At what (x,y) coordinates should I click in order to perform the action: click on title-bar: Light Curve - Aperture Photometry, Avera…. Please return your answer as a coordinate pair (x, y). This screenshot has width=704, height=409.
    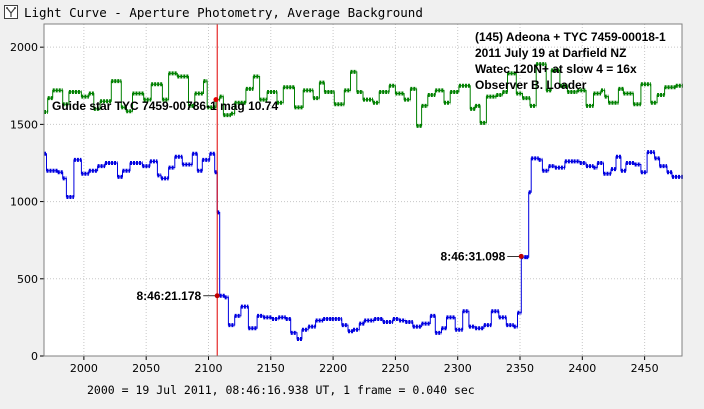
    Looking at the image, I should click on (352, 12).